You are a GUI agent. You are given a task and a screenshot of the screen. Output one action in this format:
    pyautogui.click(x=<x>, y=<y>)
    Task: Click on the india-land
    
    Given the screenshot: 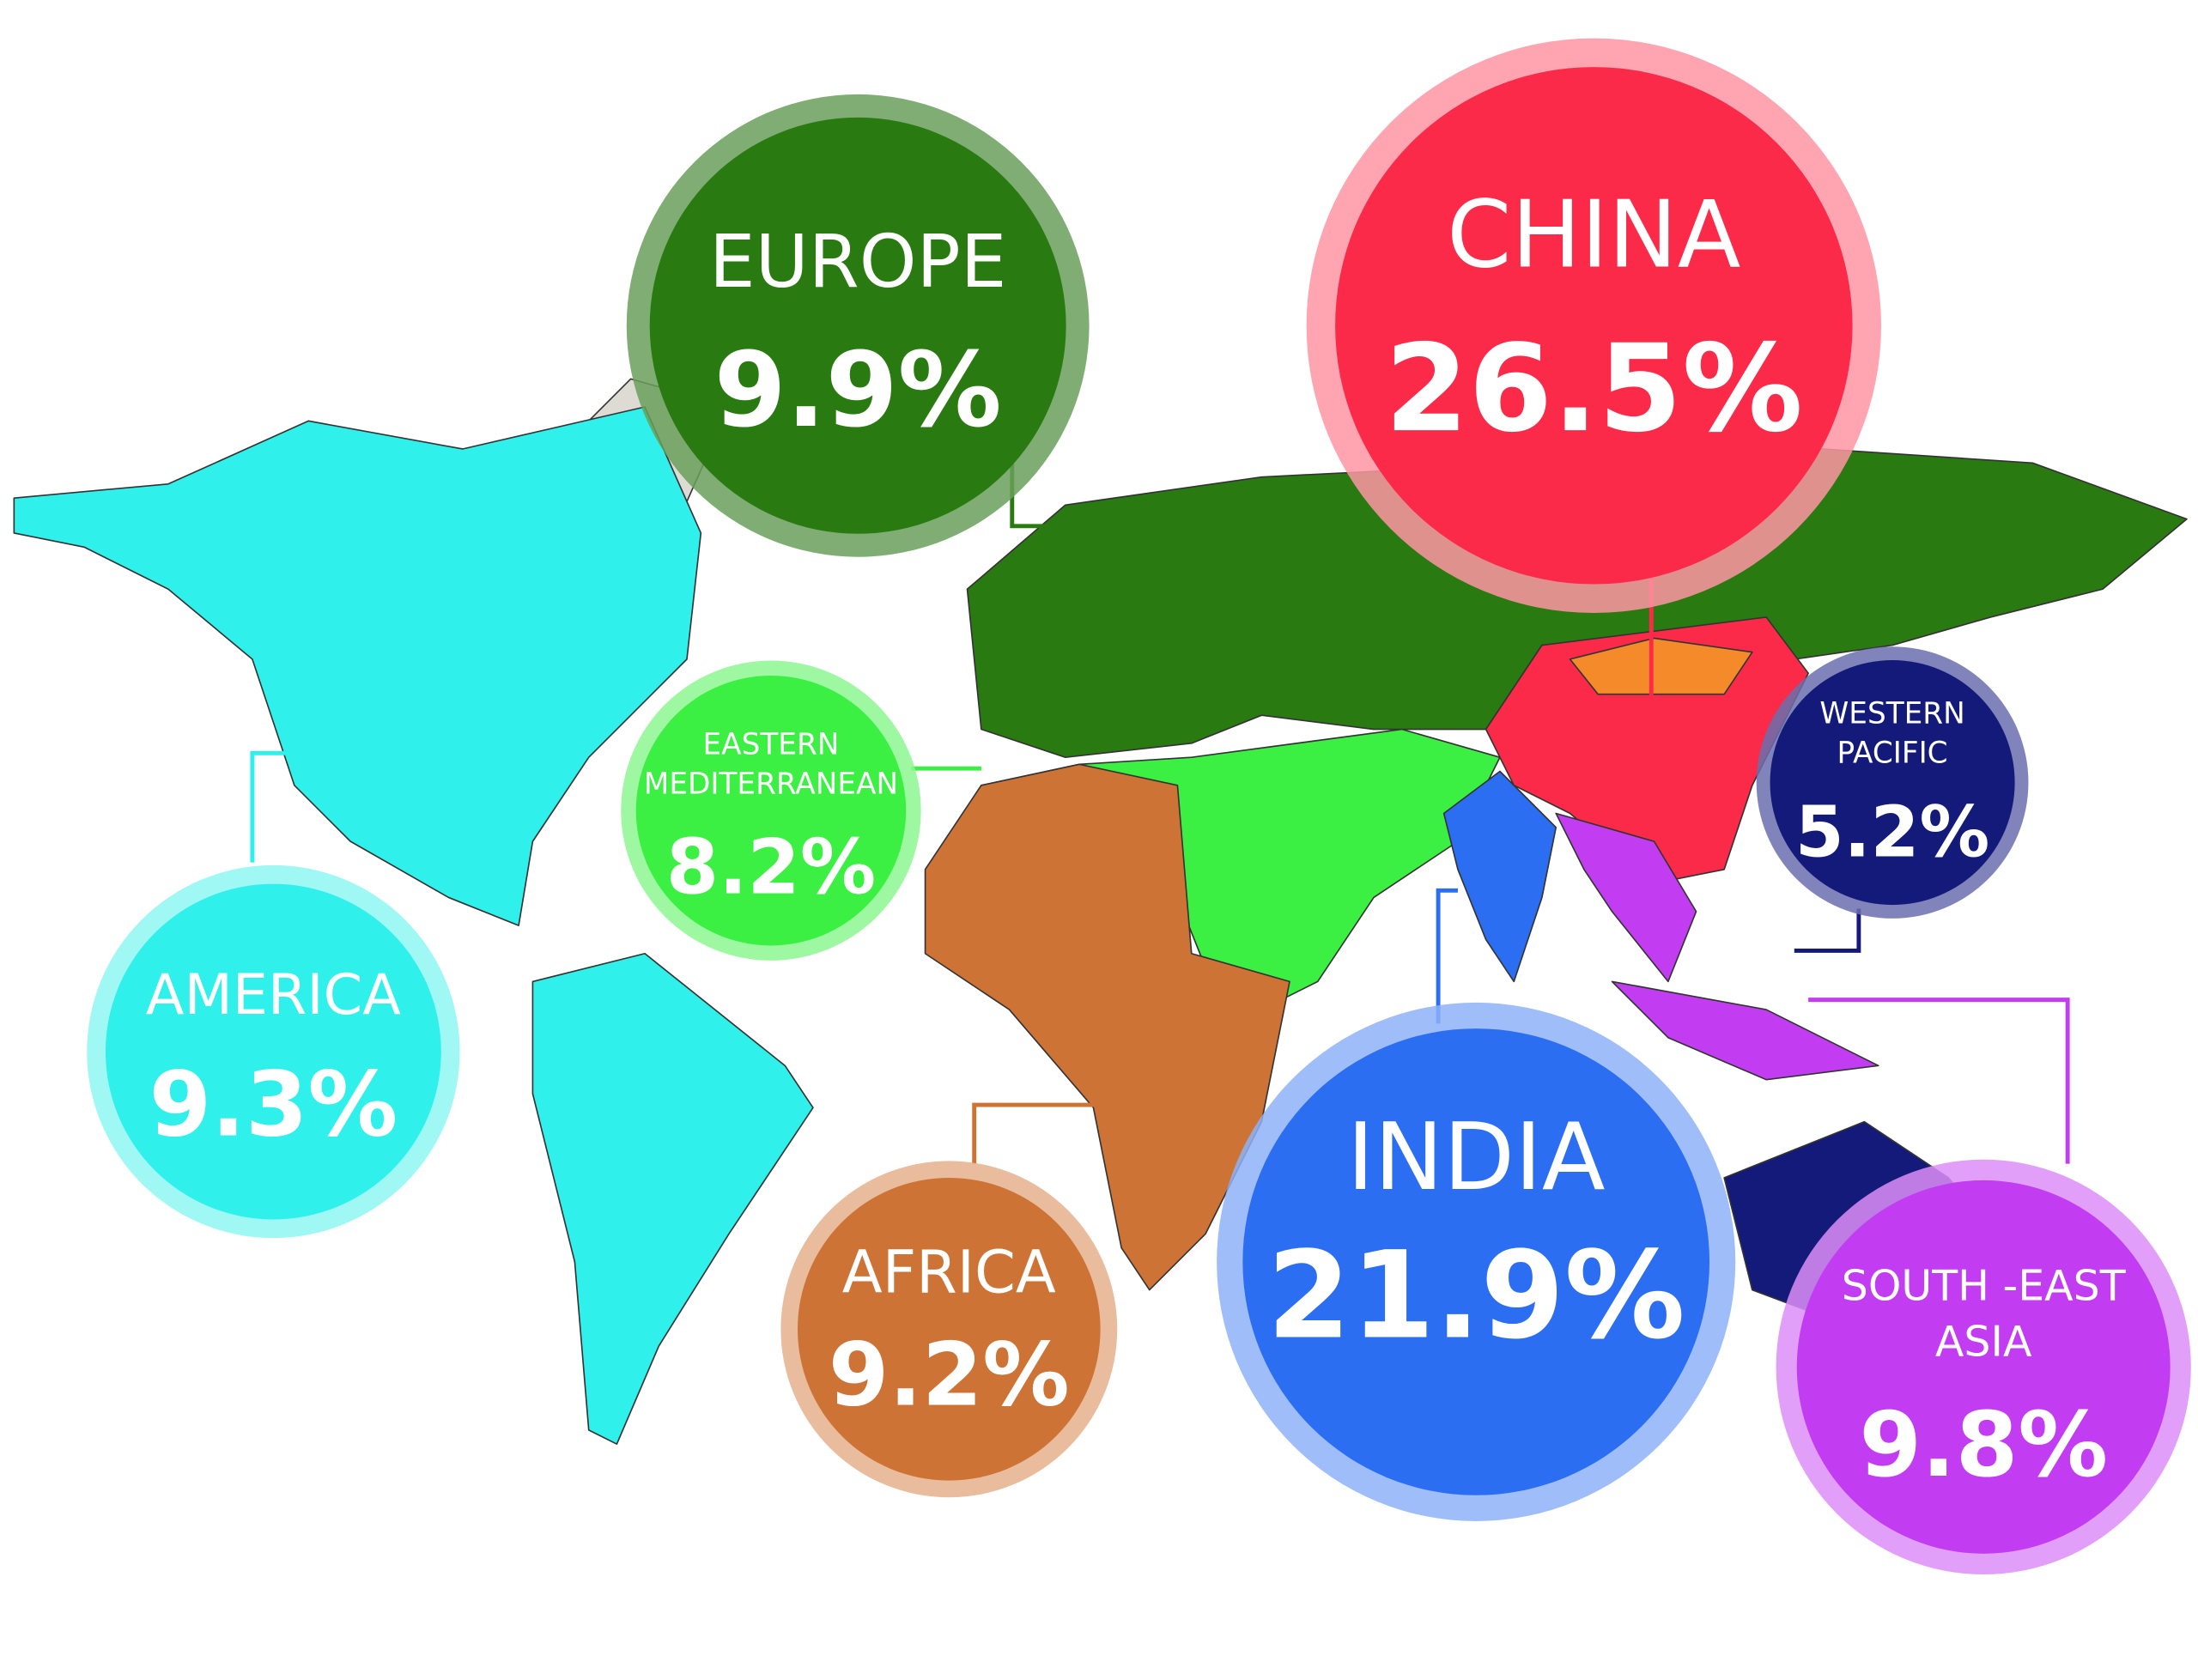 What is the action you would take?
    pyautogui.click(x=1499, y=877)
    